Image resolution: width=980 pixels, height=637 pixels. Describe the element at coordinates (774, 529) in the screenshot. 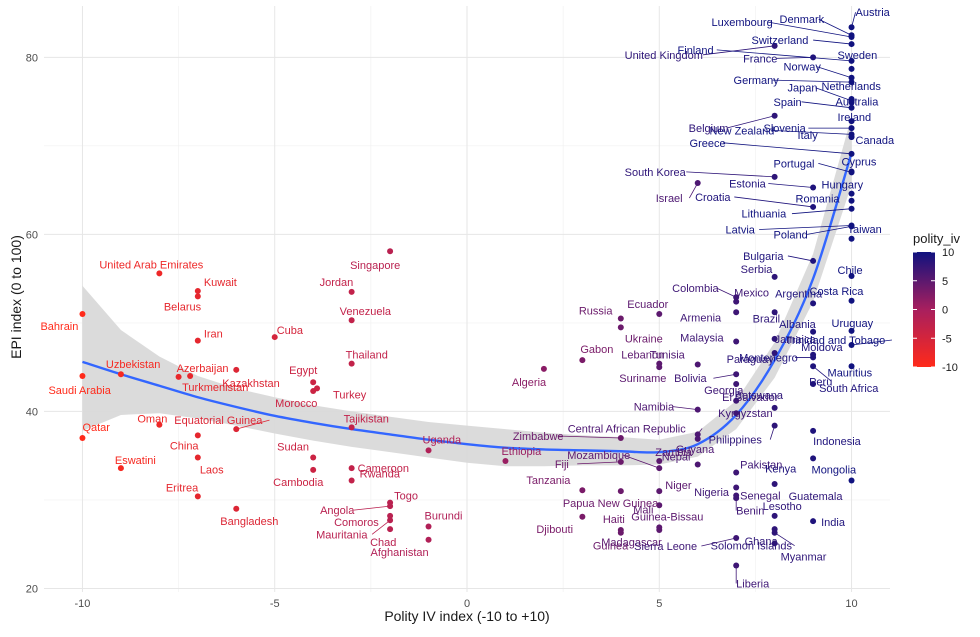

I see `point-ghana` at that location.